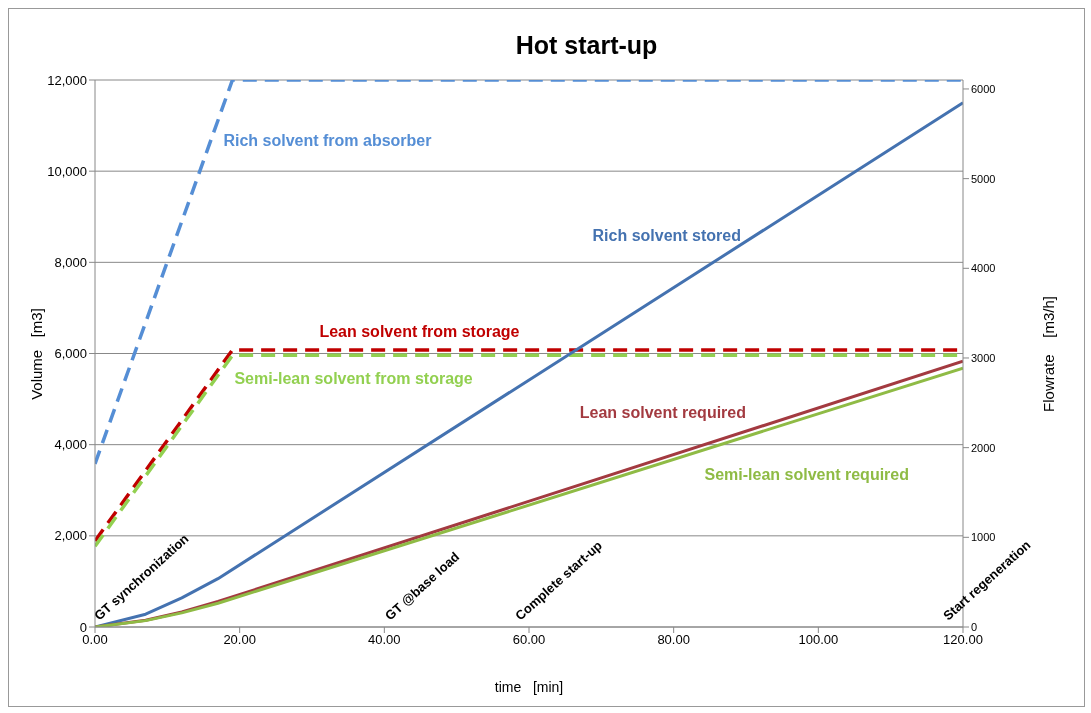 The width and height of the screenshot is (1091, 713). I want to click on y2-tick-label: 3000, so click(983, 357).